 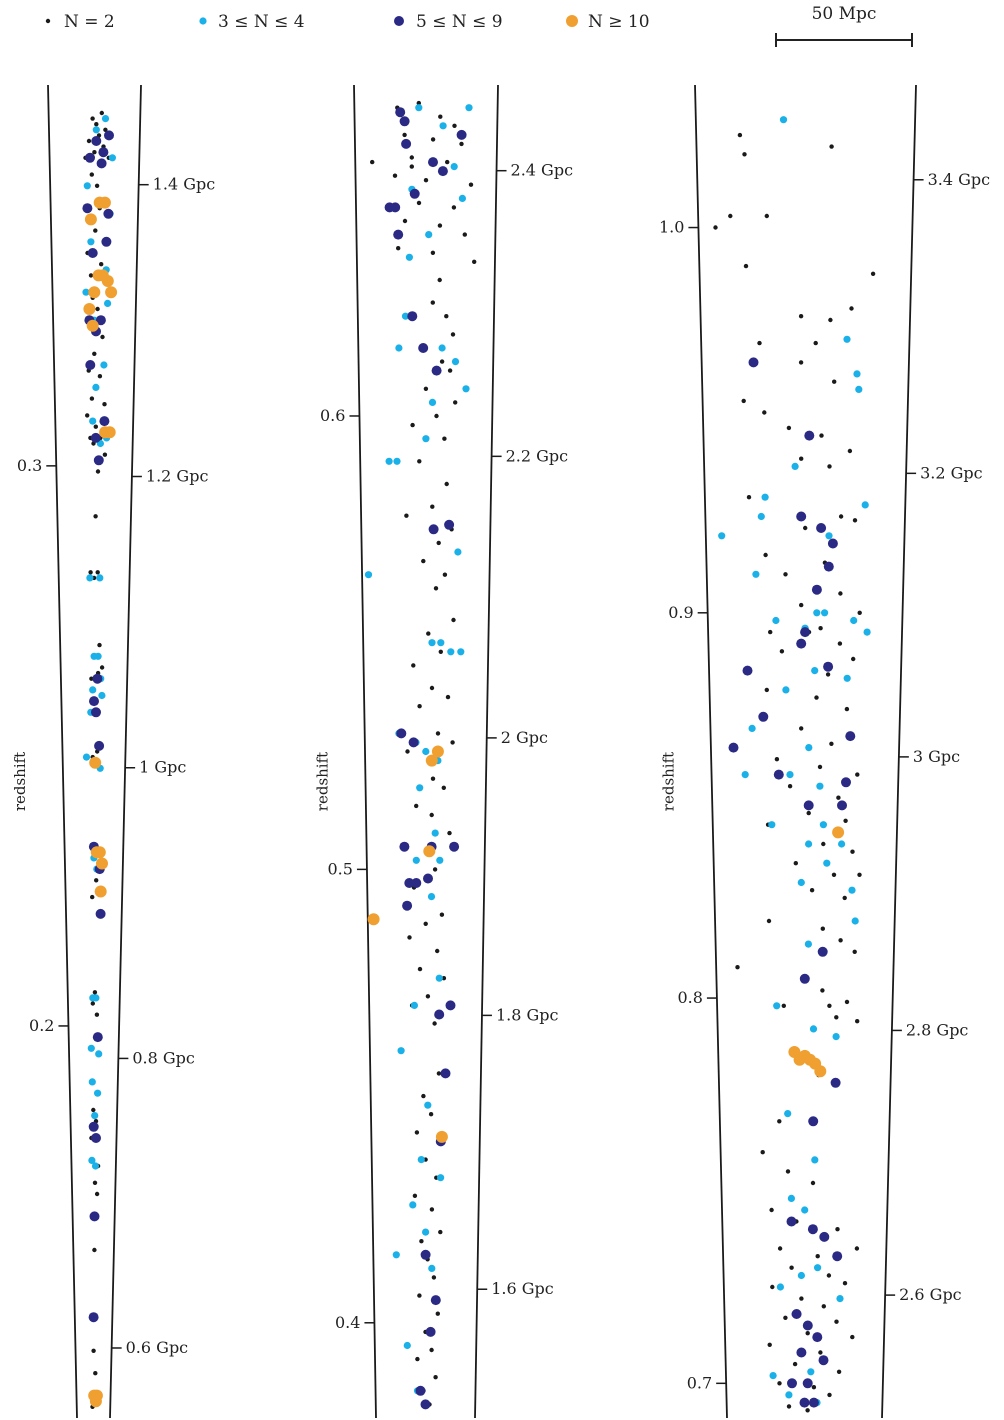 I want to click on redshift-tick-label: 0.4, so click(x=347, y=1322).